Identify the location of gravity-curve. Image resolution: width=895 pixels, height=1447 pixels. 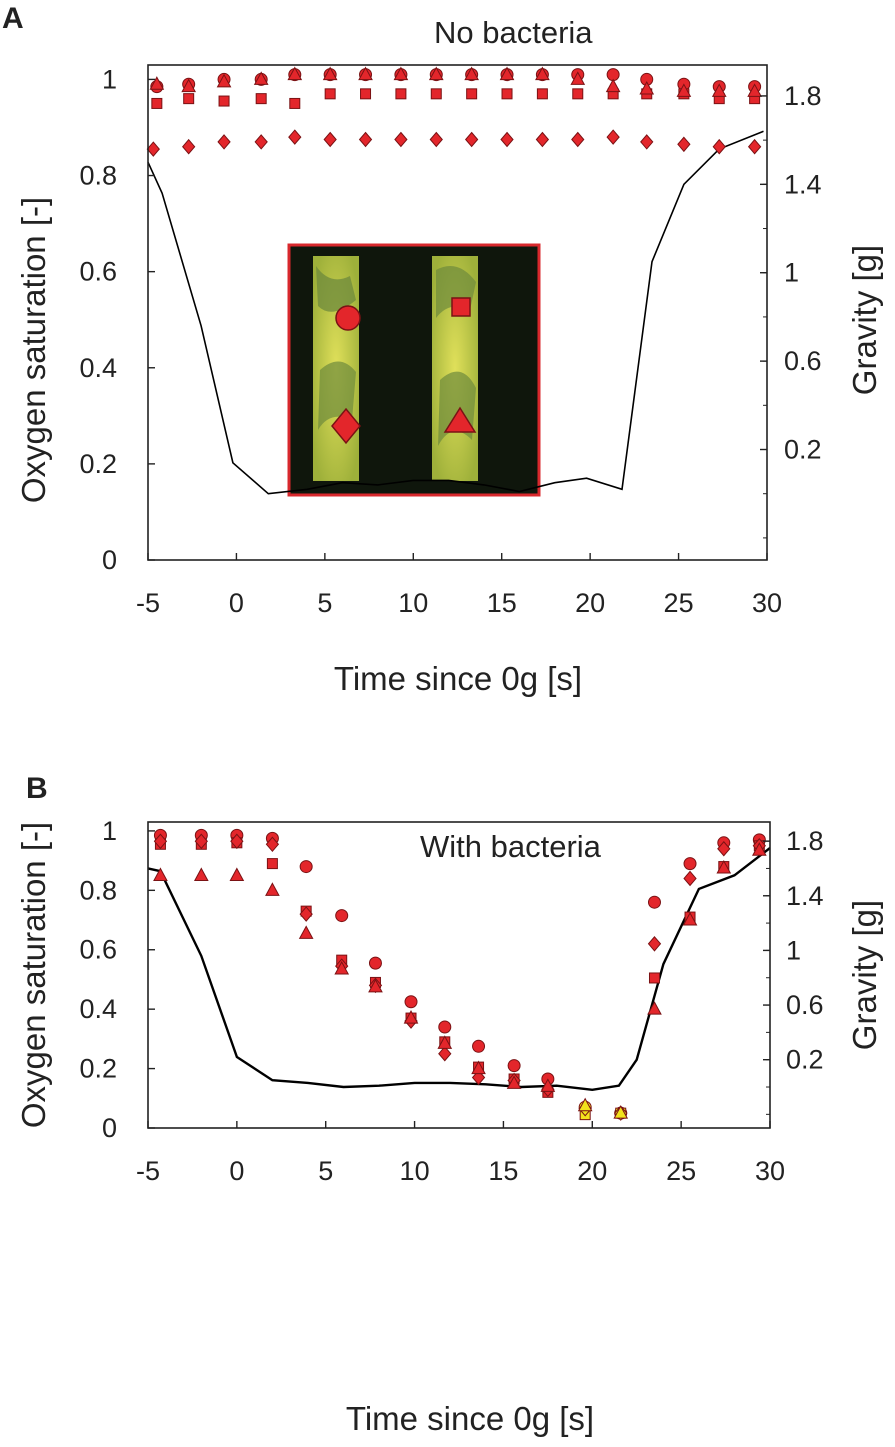
(459, 969).